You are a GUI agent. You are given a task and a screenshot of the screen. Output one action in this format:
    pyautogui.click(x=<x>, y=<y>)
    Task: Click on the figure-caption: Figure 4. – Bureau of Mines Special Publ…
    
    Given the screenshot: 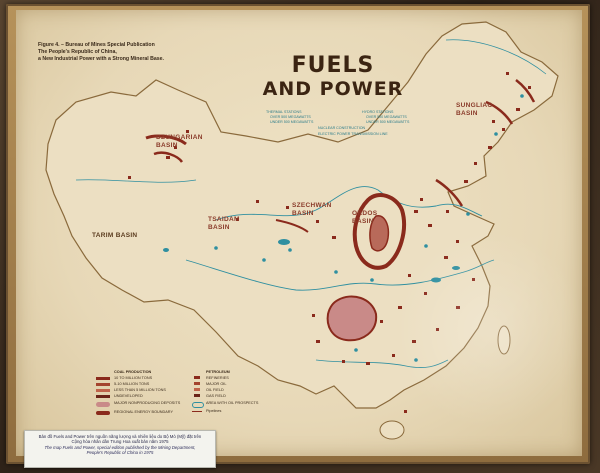 What is the action you would take?
    pyautogui.click(x=123, y=52)
    